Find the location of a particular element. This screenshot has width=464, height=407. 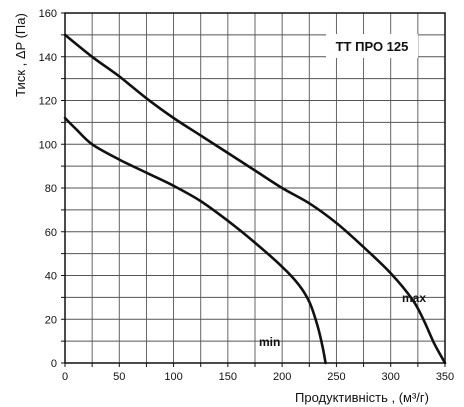

y-tick-label: 20 is located at coordinates (51, 320).